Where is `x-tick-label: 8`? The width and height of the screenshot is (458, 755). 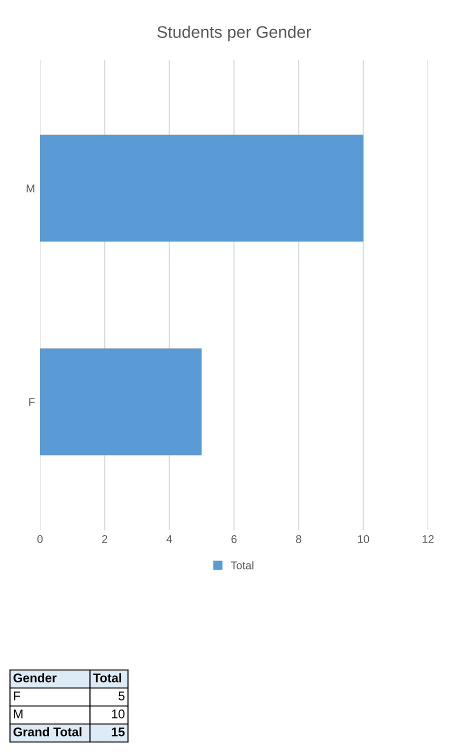 x-tick-label: 8 is located at coordinates (299, 539).